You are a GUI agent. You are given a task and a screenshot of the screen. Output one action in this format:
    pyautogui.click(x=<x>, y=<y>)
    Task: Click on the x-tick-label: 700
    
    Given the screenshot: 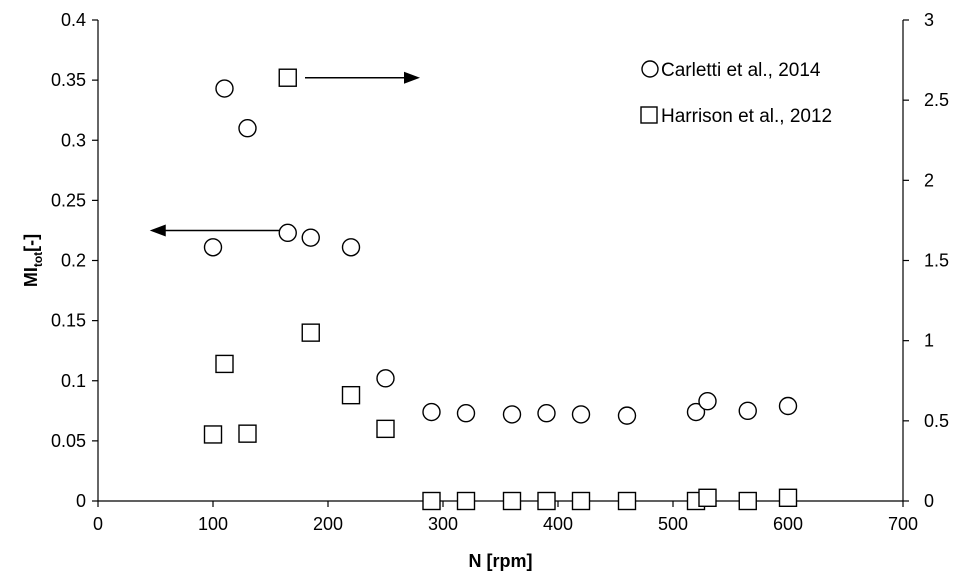 What is the action you would take?
    pyautogui.click(x=903, y=524)
    